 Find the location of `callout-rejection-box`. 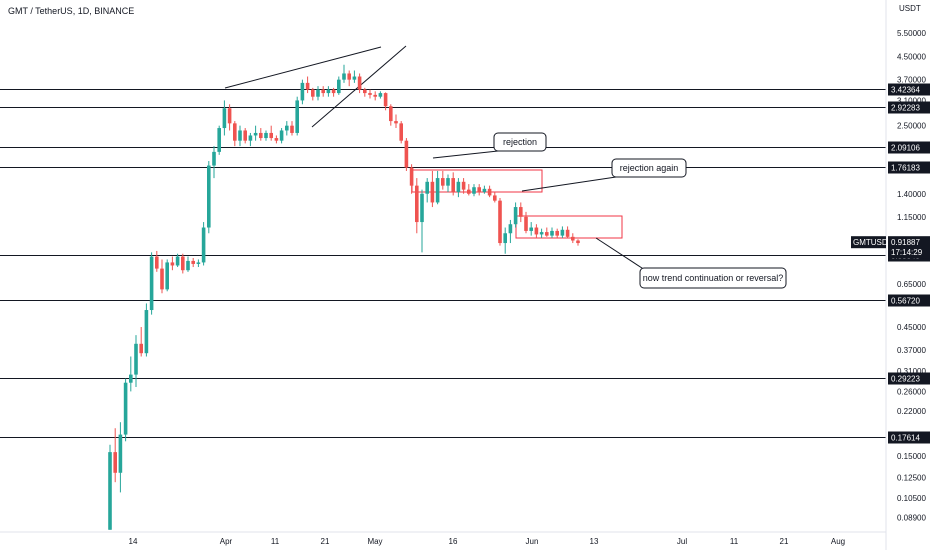

callout-rejection-box is located at coordinates (520, 142).